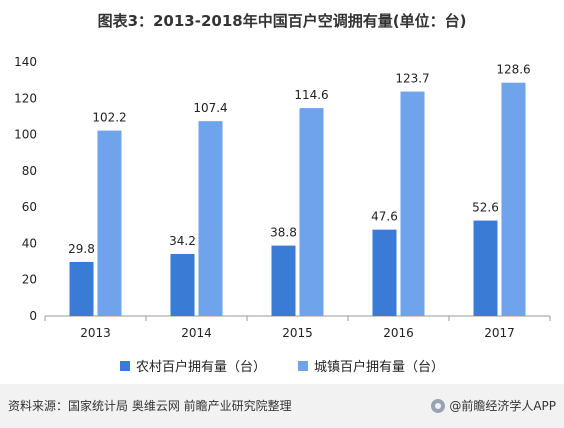  What do you see at coordinates (29, 280) in the screenshot?
I see `y-tick-label: 20` at bounding box center [29, 280].